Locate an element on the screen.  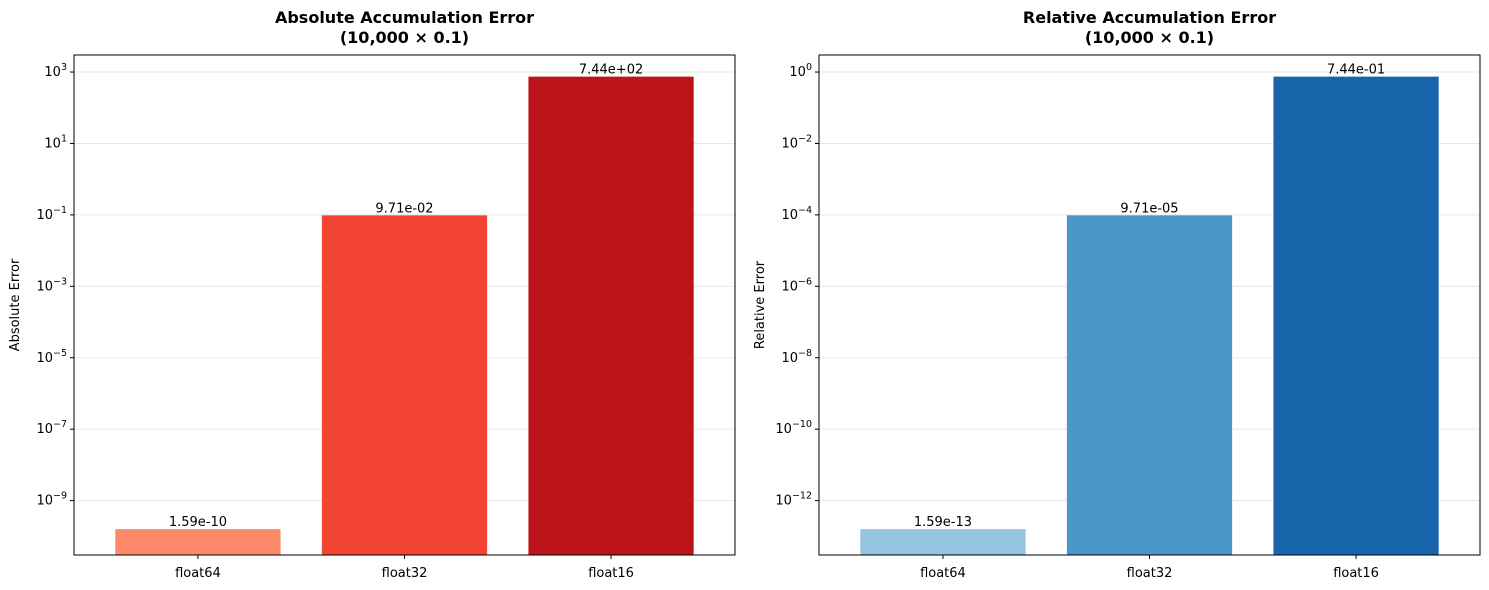
data-label-float32: 9.71e-05 is located at coordinates (1149, 208).